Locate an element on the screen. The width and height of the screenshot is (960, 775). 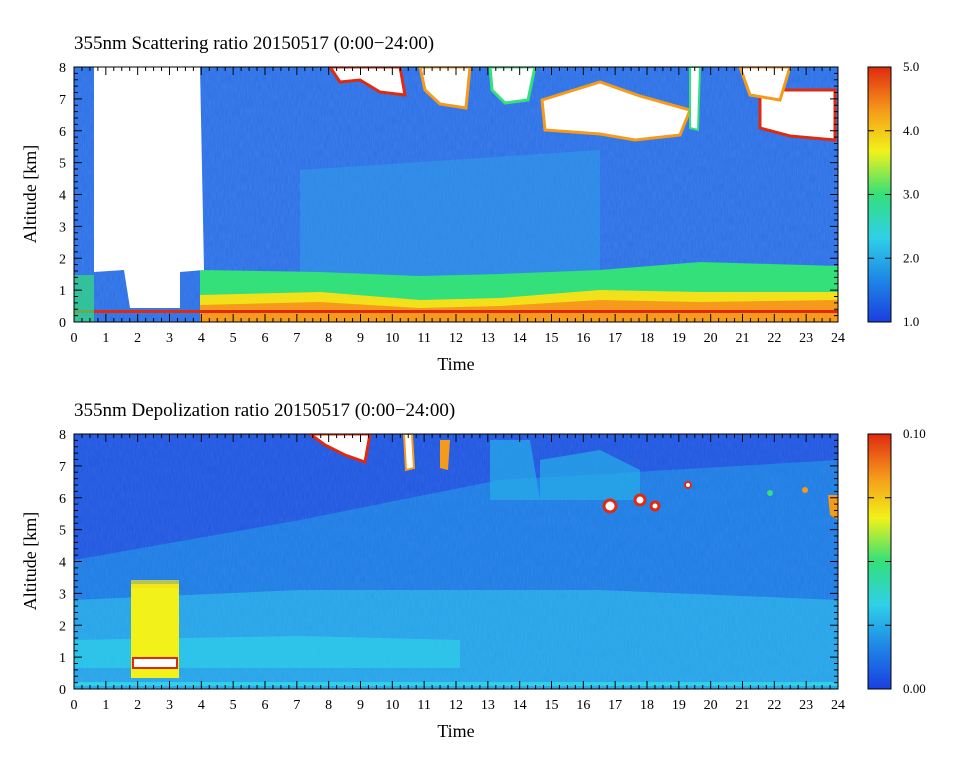
surface-return-line is located at coordinates (456, 311).